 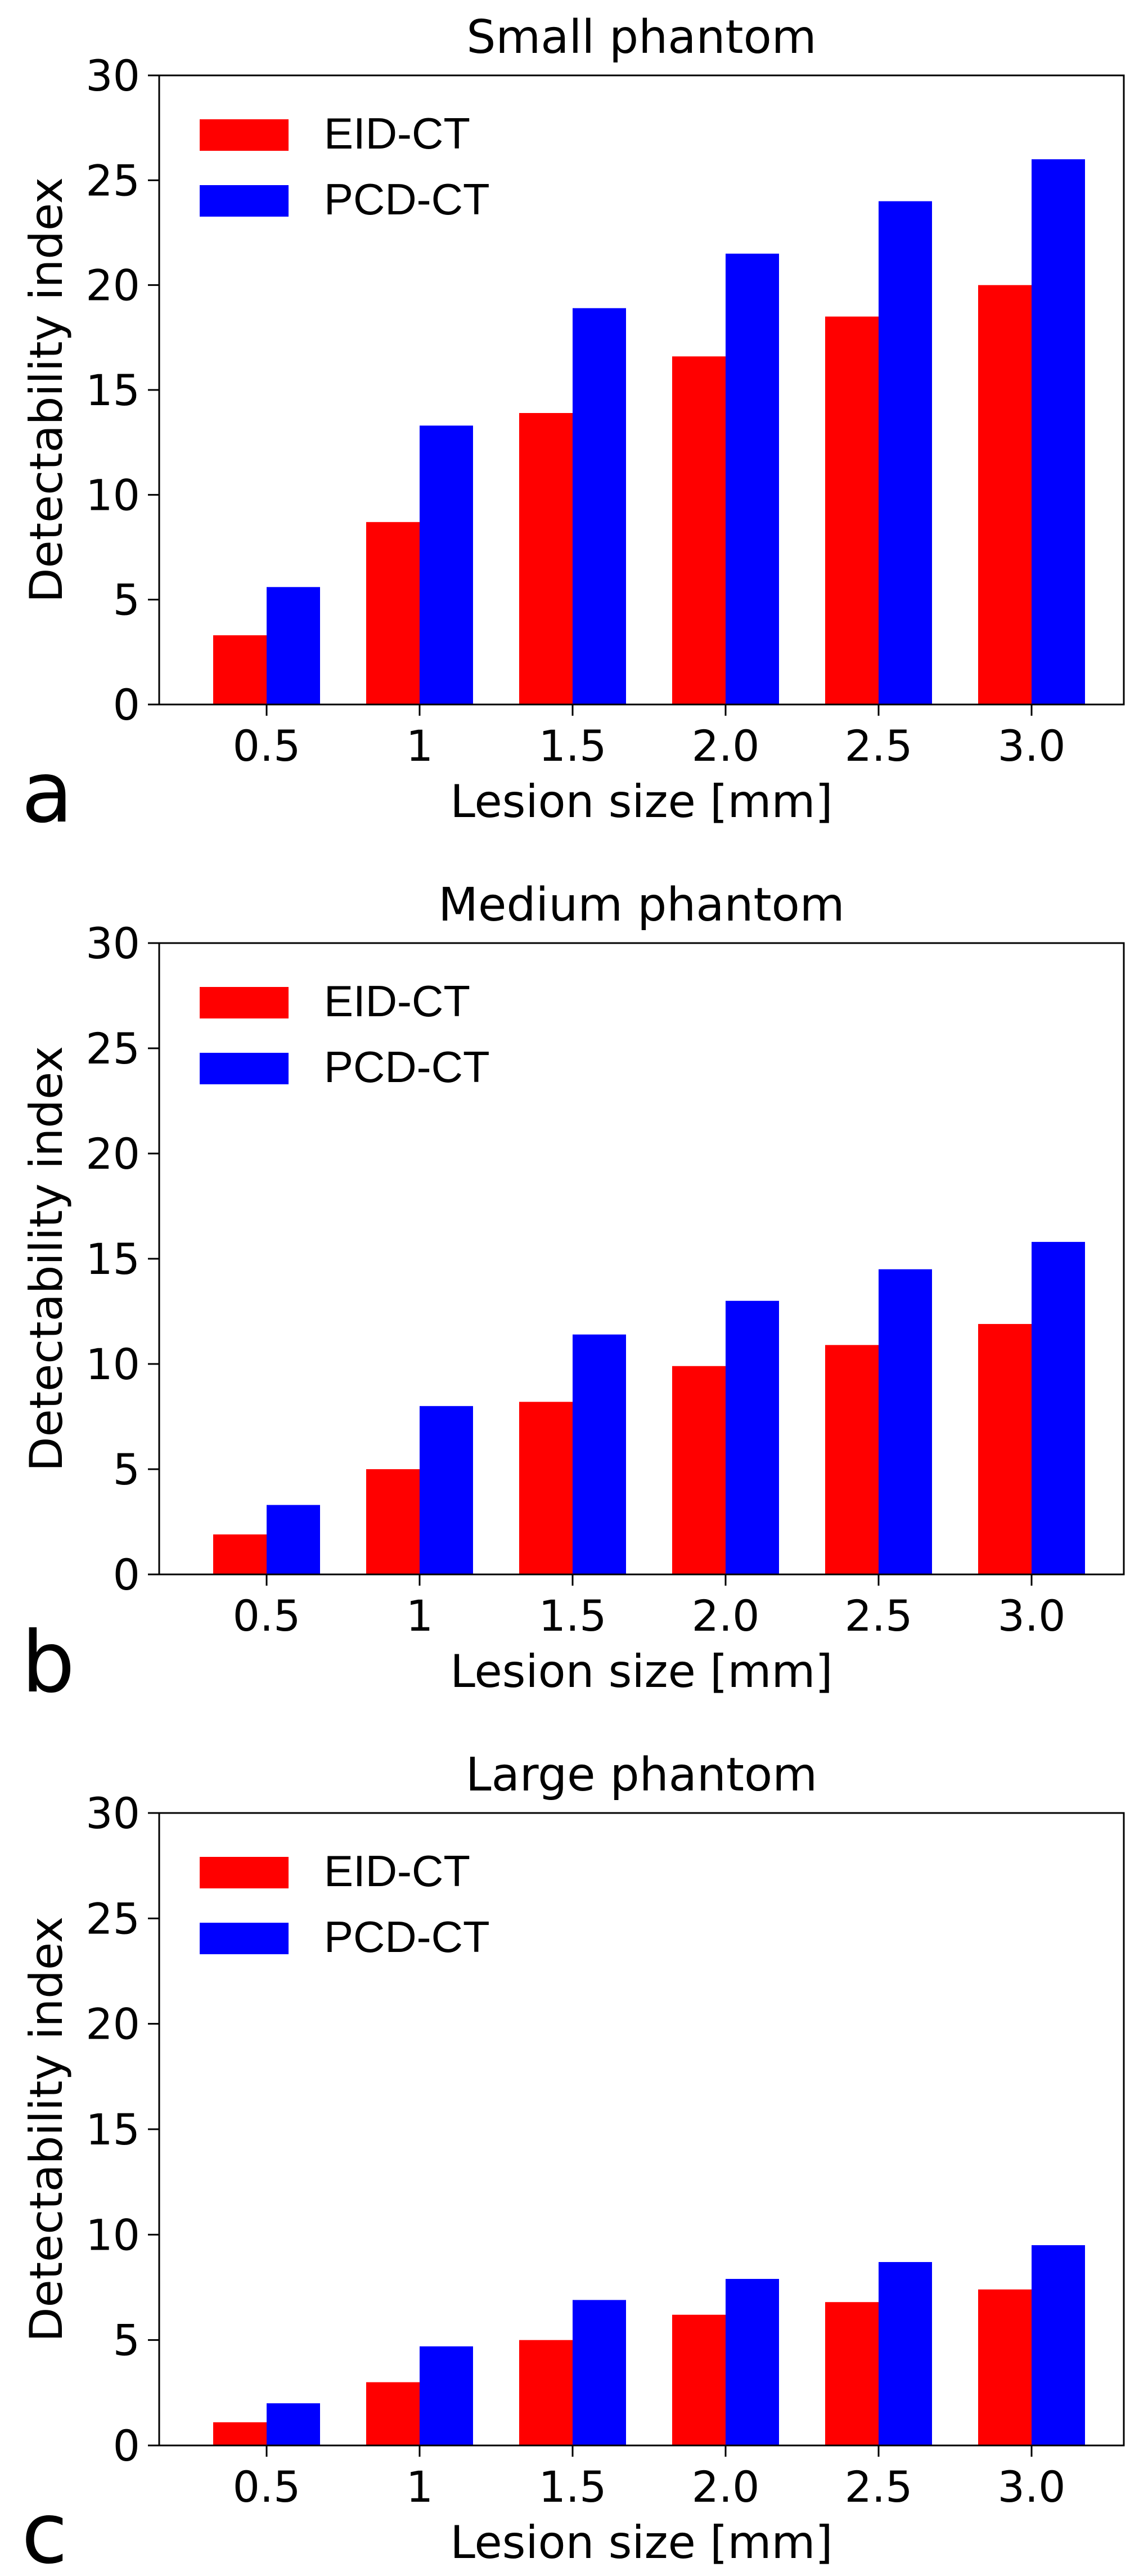 What do you see at coordinates (48, 1663) in the screenshot?
I see `panel-letter: b` at bounding box center [48, 1663].